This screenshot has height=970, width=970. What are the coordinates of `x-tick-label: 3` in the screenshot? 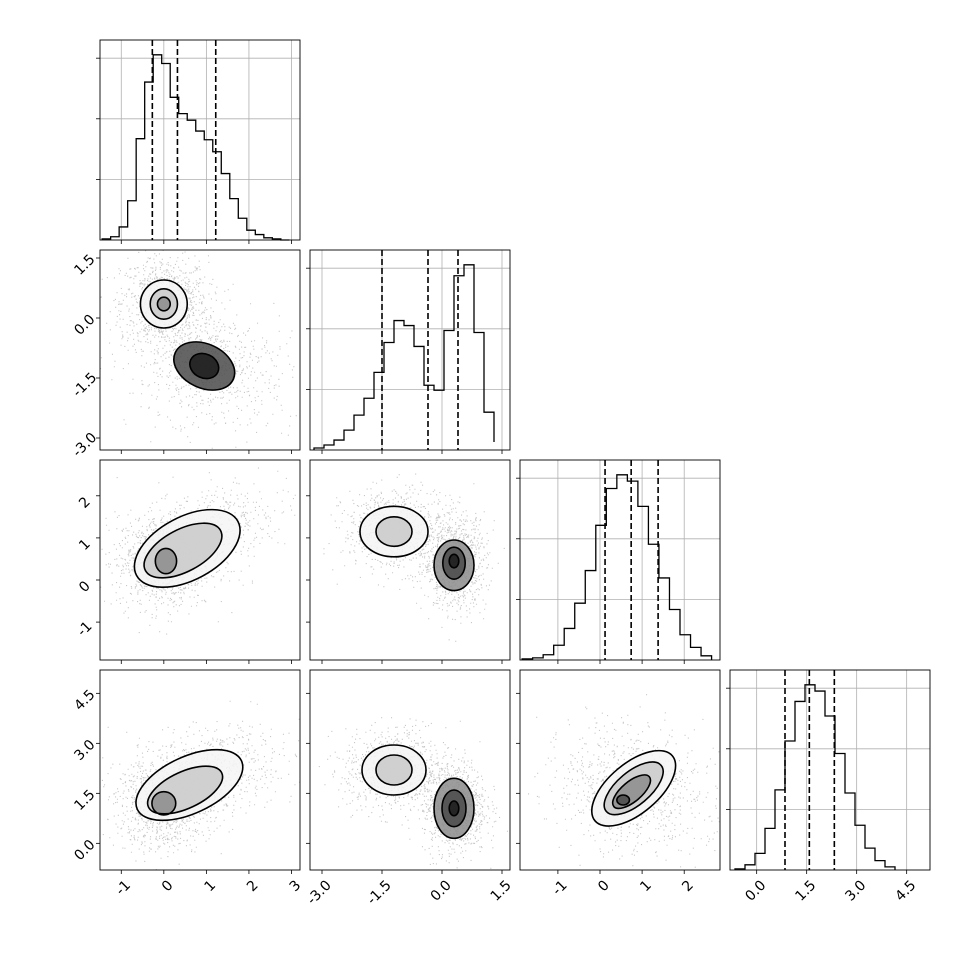 It's located at (296, 886).